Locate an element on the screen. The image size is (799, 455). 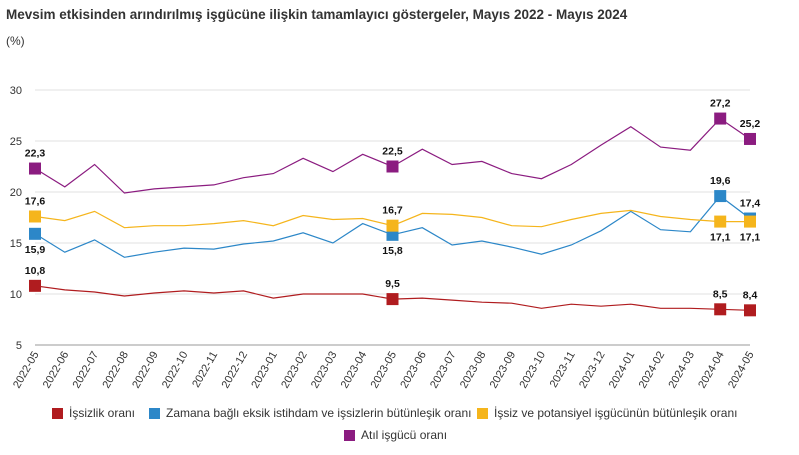
x-tick-label: 2024-05 is located at coordinates (741, 370).